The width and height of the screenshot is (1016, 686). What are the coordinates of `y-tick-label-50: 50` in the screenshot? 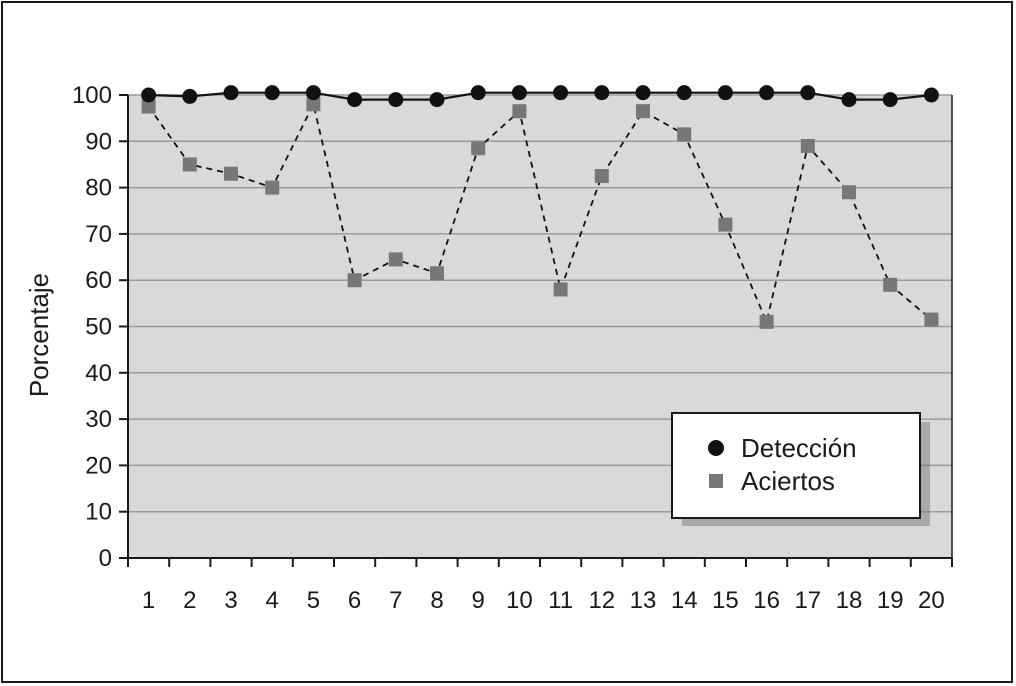 It's located at (98, 327).